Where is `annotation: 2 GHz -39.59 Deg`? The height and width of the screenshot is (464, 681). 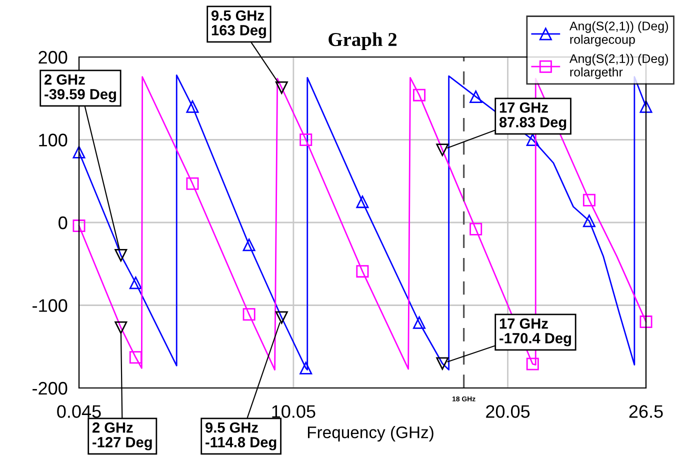 annotation: 2 GHz -39.59 Deg is located at coordinates (80, 88).